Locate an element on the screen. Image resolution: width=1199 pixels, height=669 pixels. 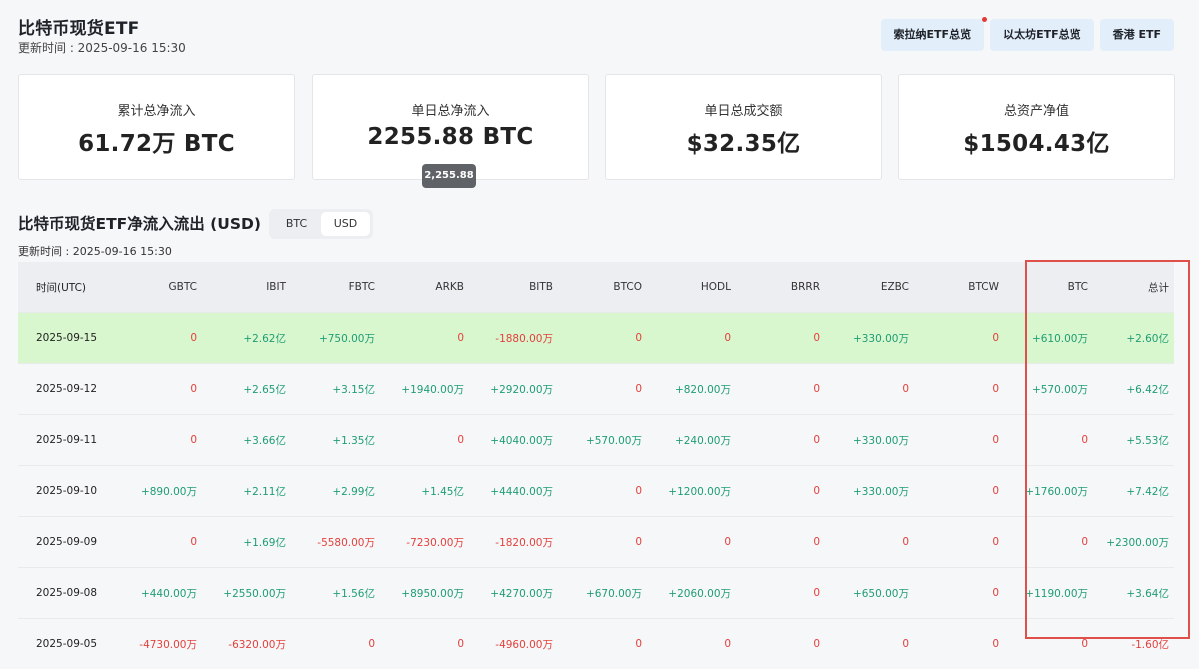
column-header: EZBC is located at coordinates (869, 287).